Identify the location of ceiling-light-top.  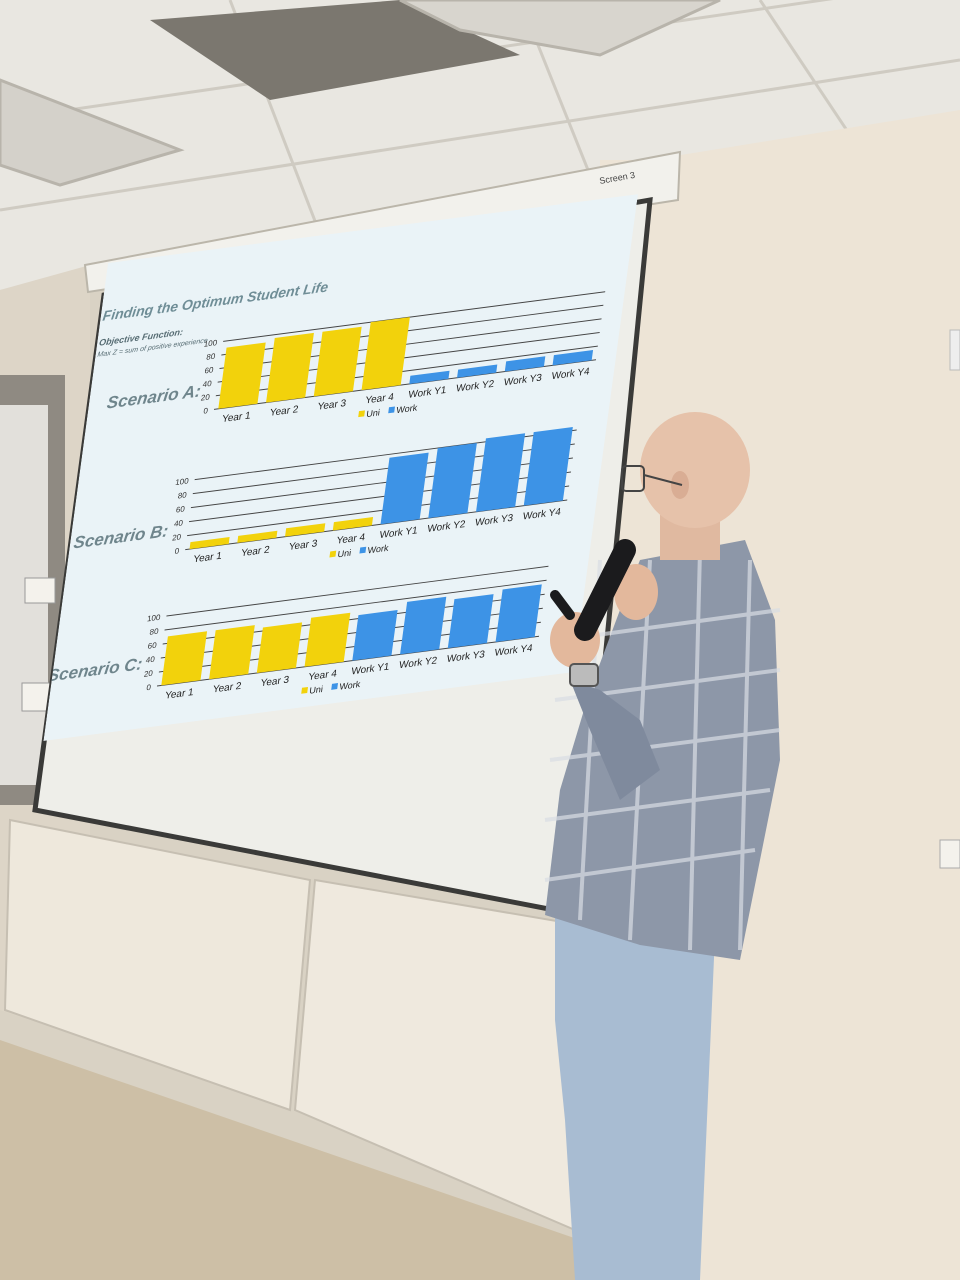
(560, 28).